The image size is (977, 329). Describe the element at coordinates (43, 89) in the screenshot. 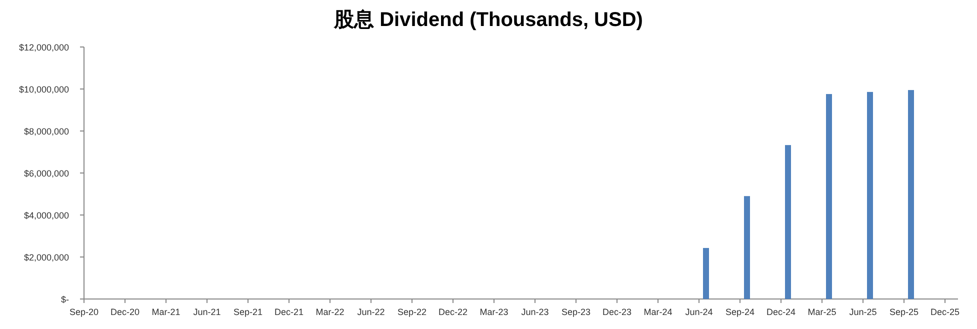

I see `y-tick-label: $10,000,000` at that location.